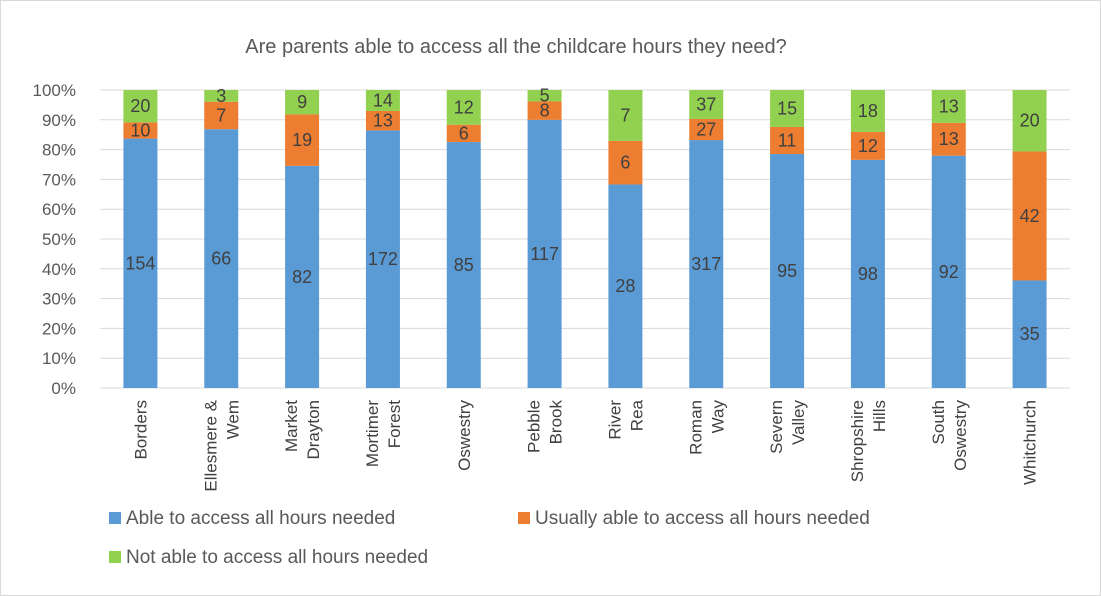 The image size is (1101, 596). I want to click on x-category-label: Market, so click(291, 426).